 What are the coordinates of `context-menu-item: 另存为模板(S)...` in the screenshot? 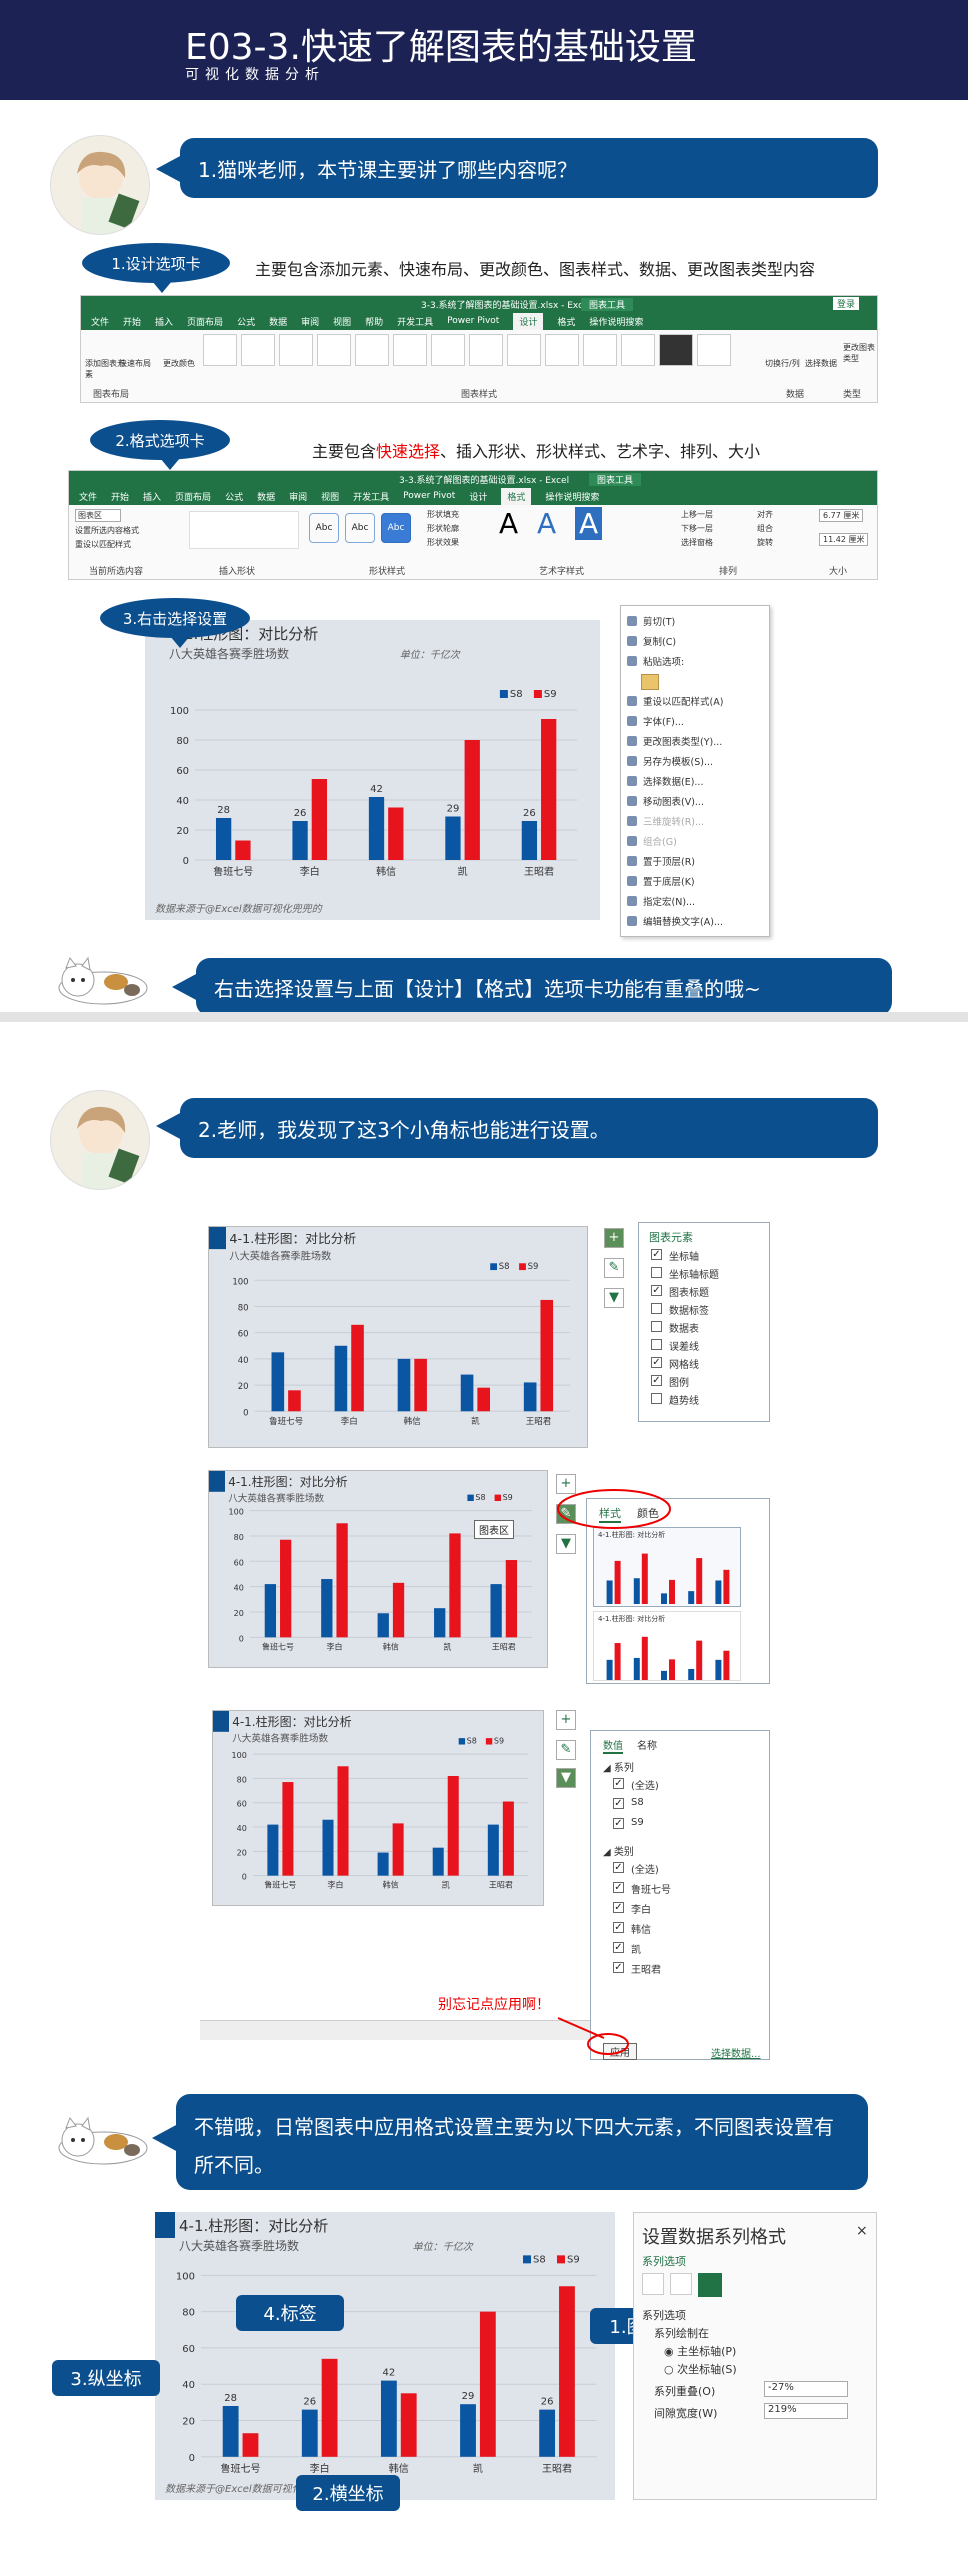 It's located at (678, 762).